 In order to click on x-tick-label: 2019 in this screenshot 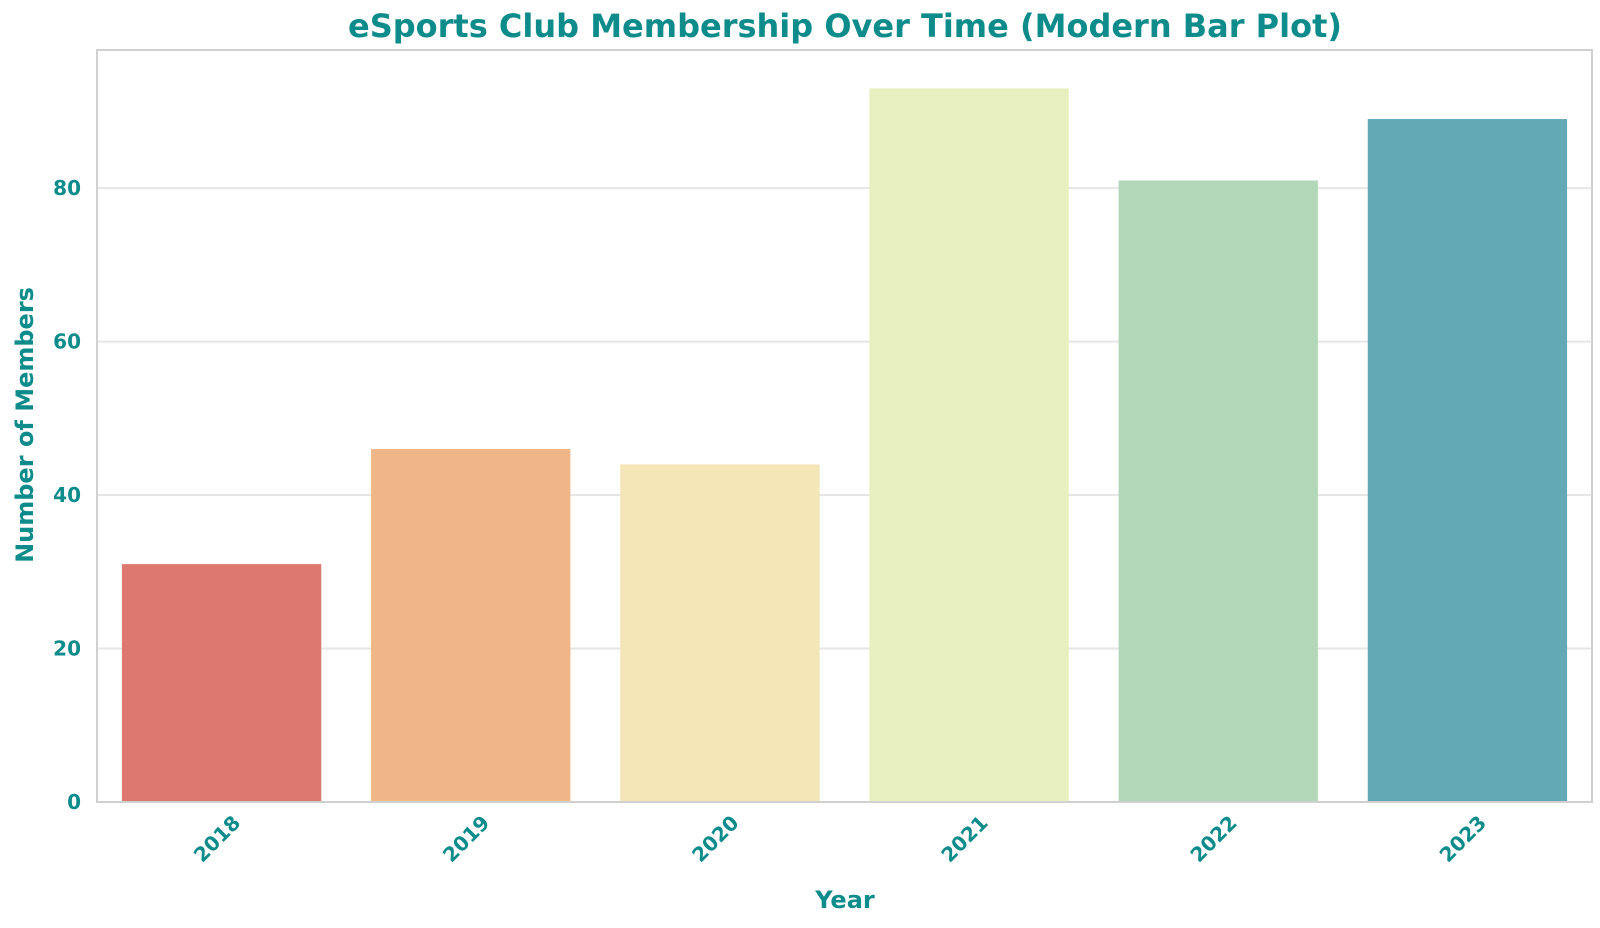, I will do `click(466, 839)`.